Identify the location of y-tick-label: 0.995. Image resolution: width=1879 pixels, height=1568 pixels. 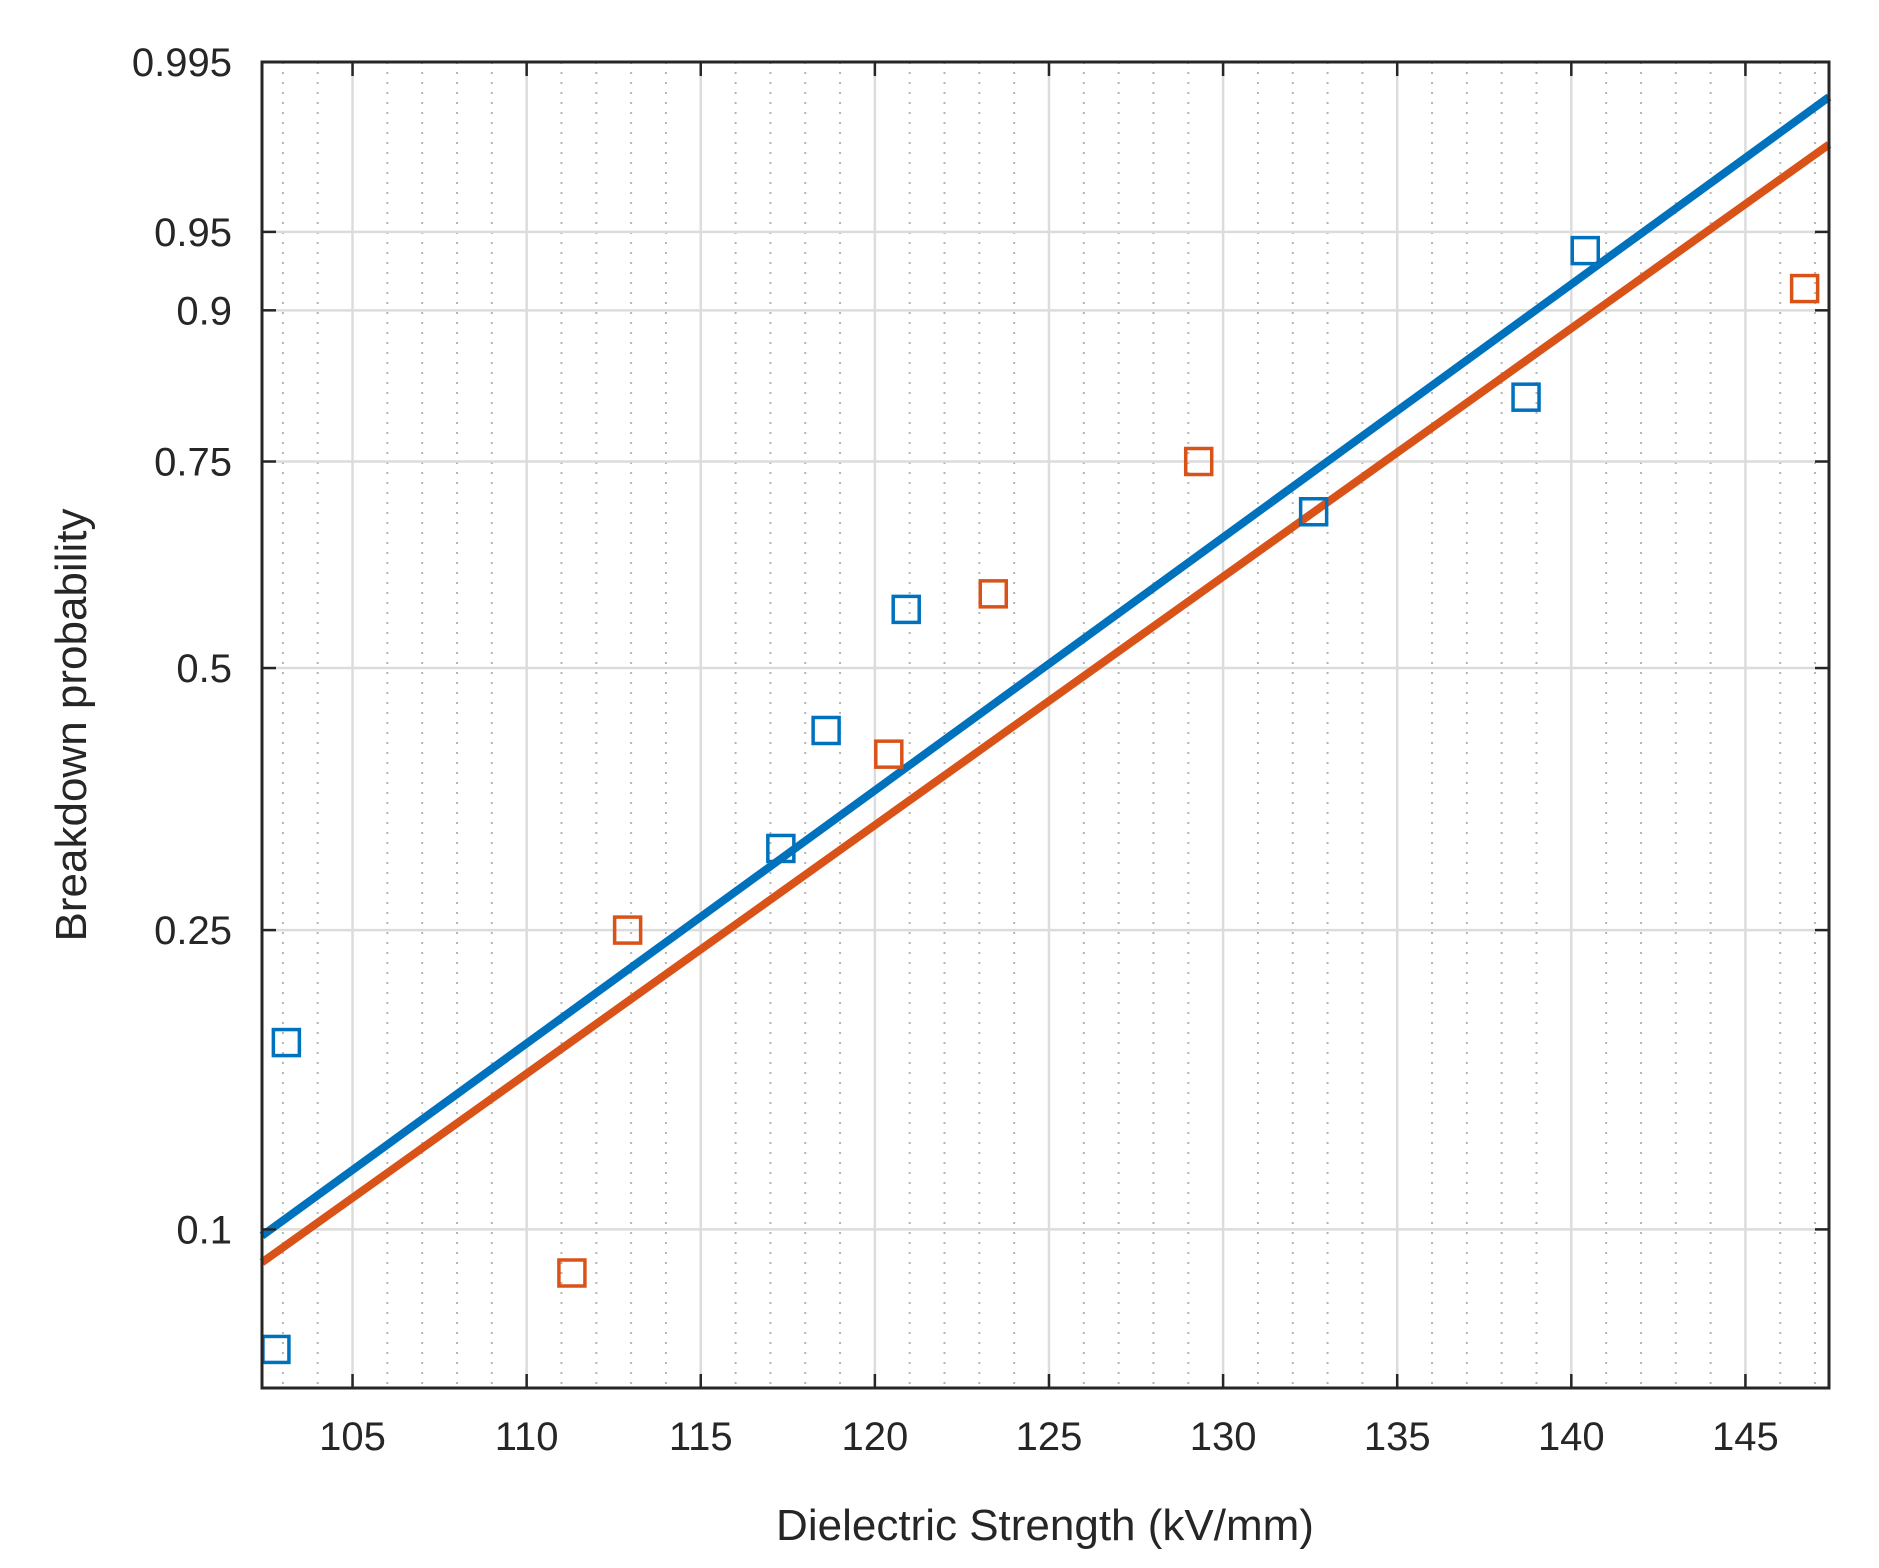
(182, 63).